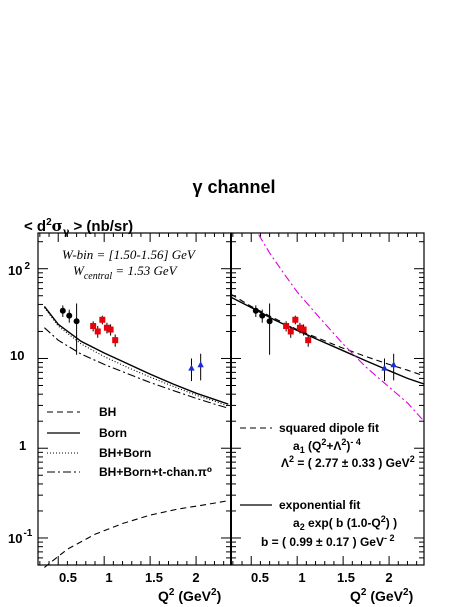 The image size is (469, 607). What do you see at coordinates (345, 523) in the screenshot?
I see `legend-exp-formula: a2 exp( b (1.0-Q2) )` at bounding box center [345, 523].